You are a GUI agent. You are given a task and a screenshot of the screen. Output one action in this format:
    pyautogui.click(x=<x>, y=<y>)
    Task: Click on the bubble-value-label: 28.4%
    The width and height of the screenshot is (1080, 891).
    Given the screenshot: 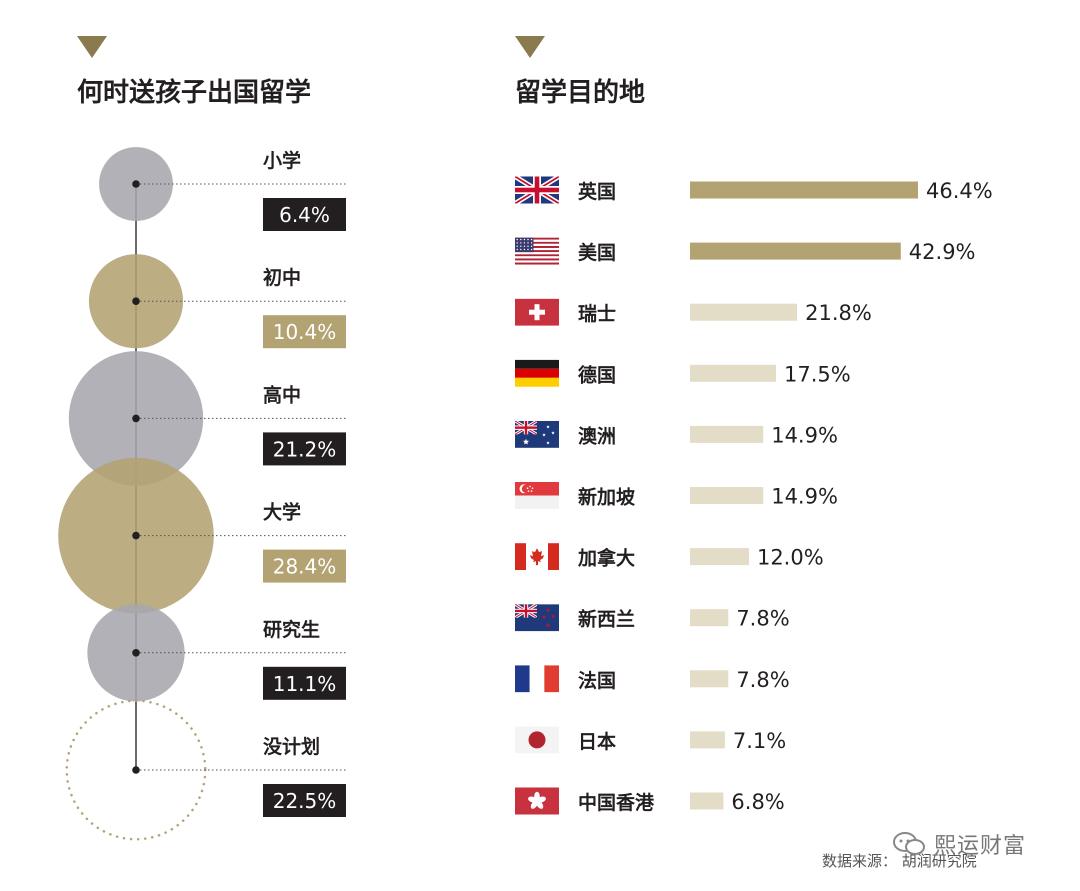 What is the action you would take?
    pyautogui.click(x=305, y=567)
    